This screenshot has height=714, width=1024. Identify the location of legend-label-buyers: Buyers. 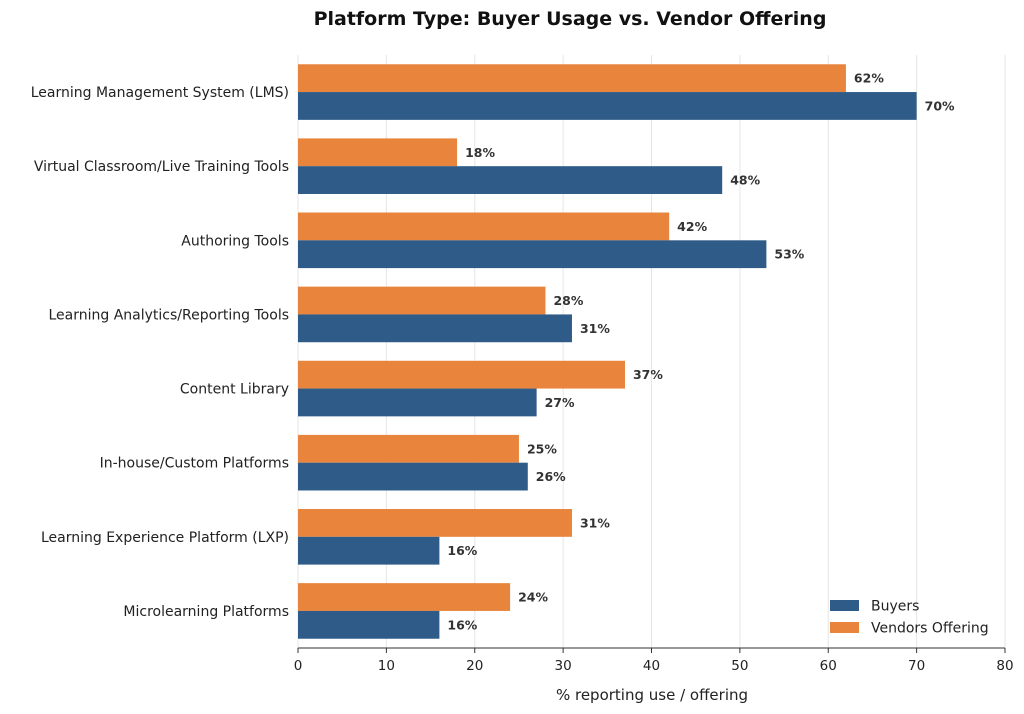
(895, 607).